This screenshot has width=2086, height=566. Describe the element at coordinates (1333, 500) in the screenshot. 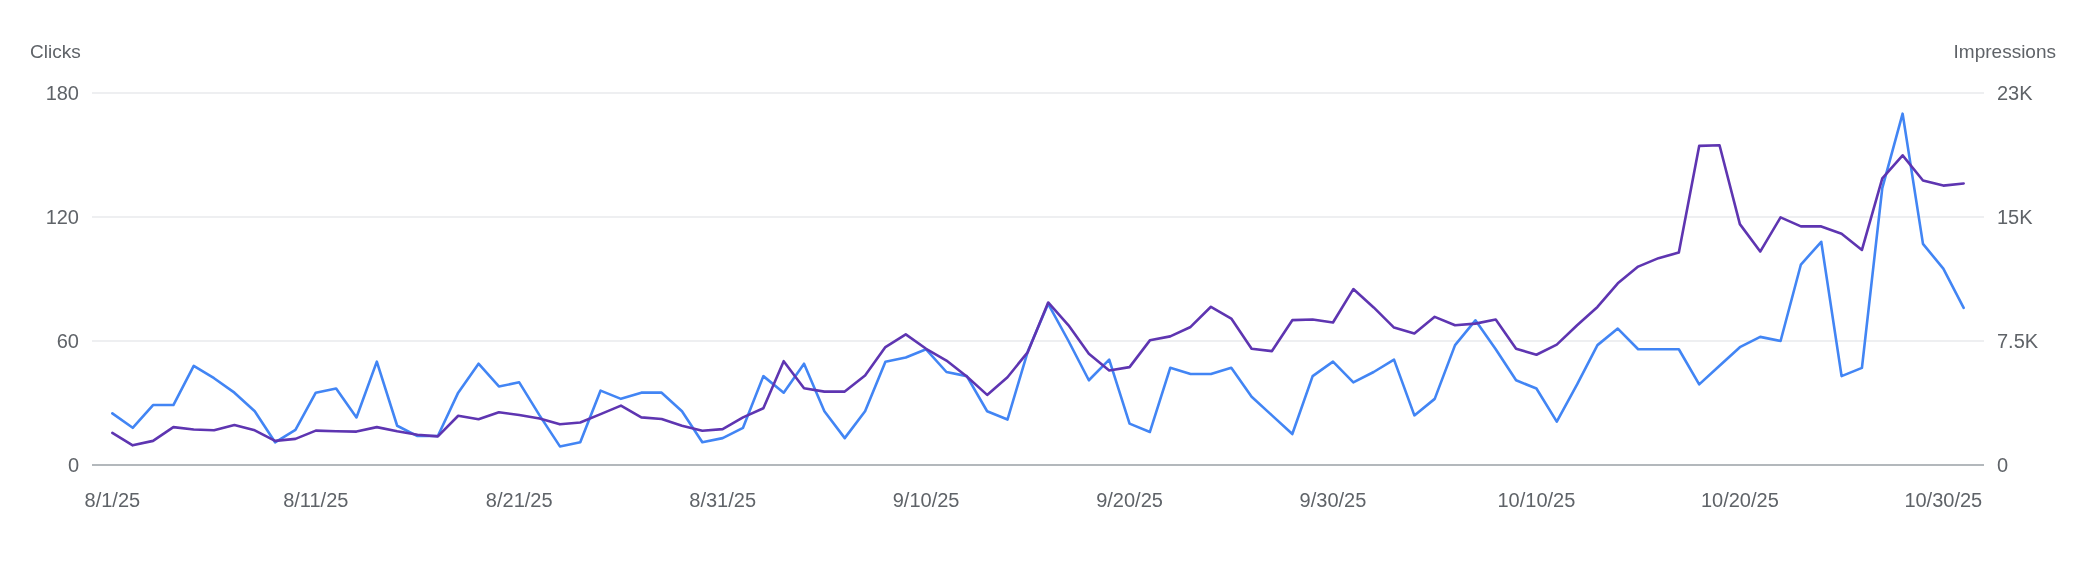

I see `x-tick-label: 9/30/25` at that location.